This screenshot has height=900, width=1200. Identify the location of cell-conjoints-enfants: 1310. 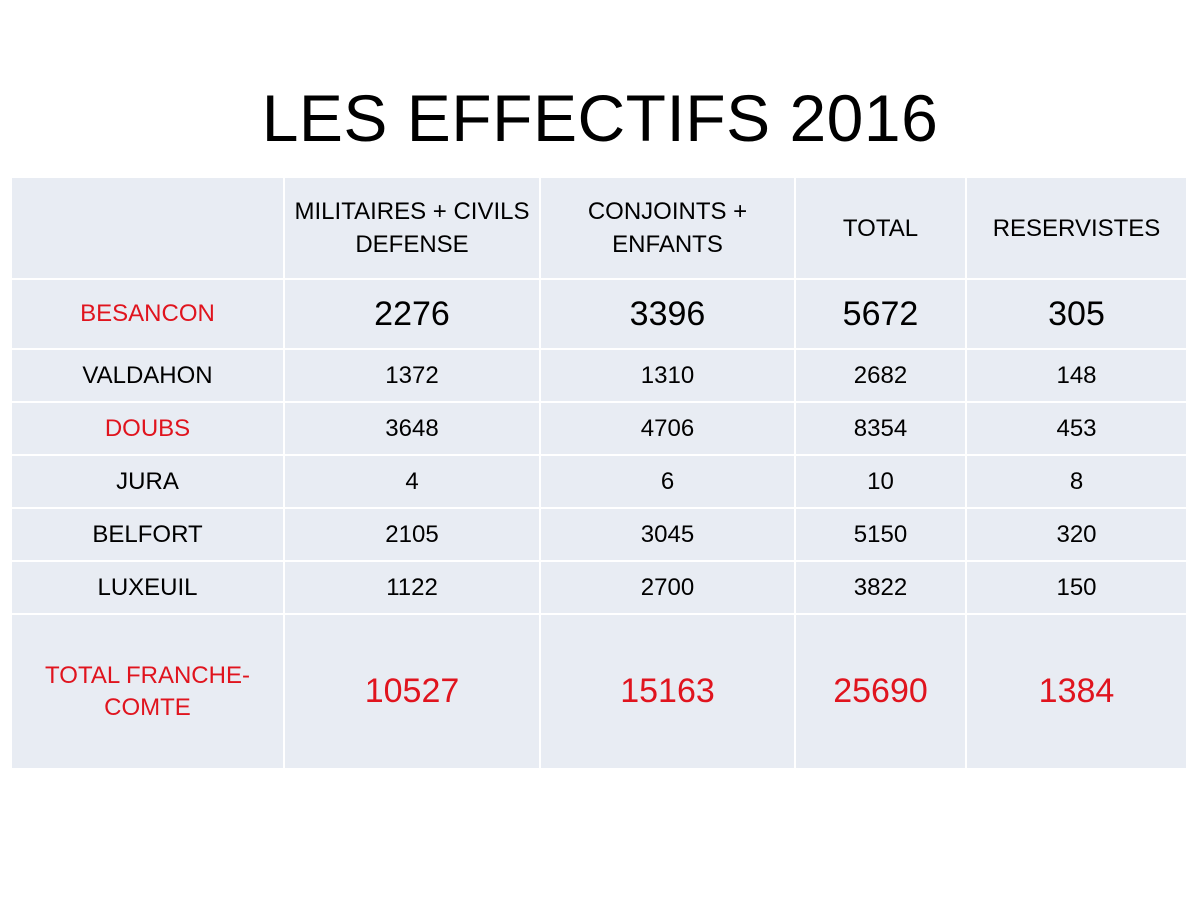
(667, 375).